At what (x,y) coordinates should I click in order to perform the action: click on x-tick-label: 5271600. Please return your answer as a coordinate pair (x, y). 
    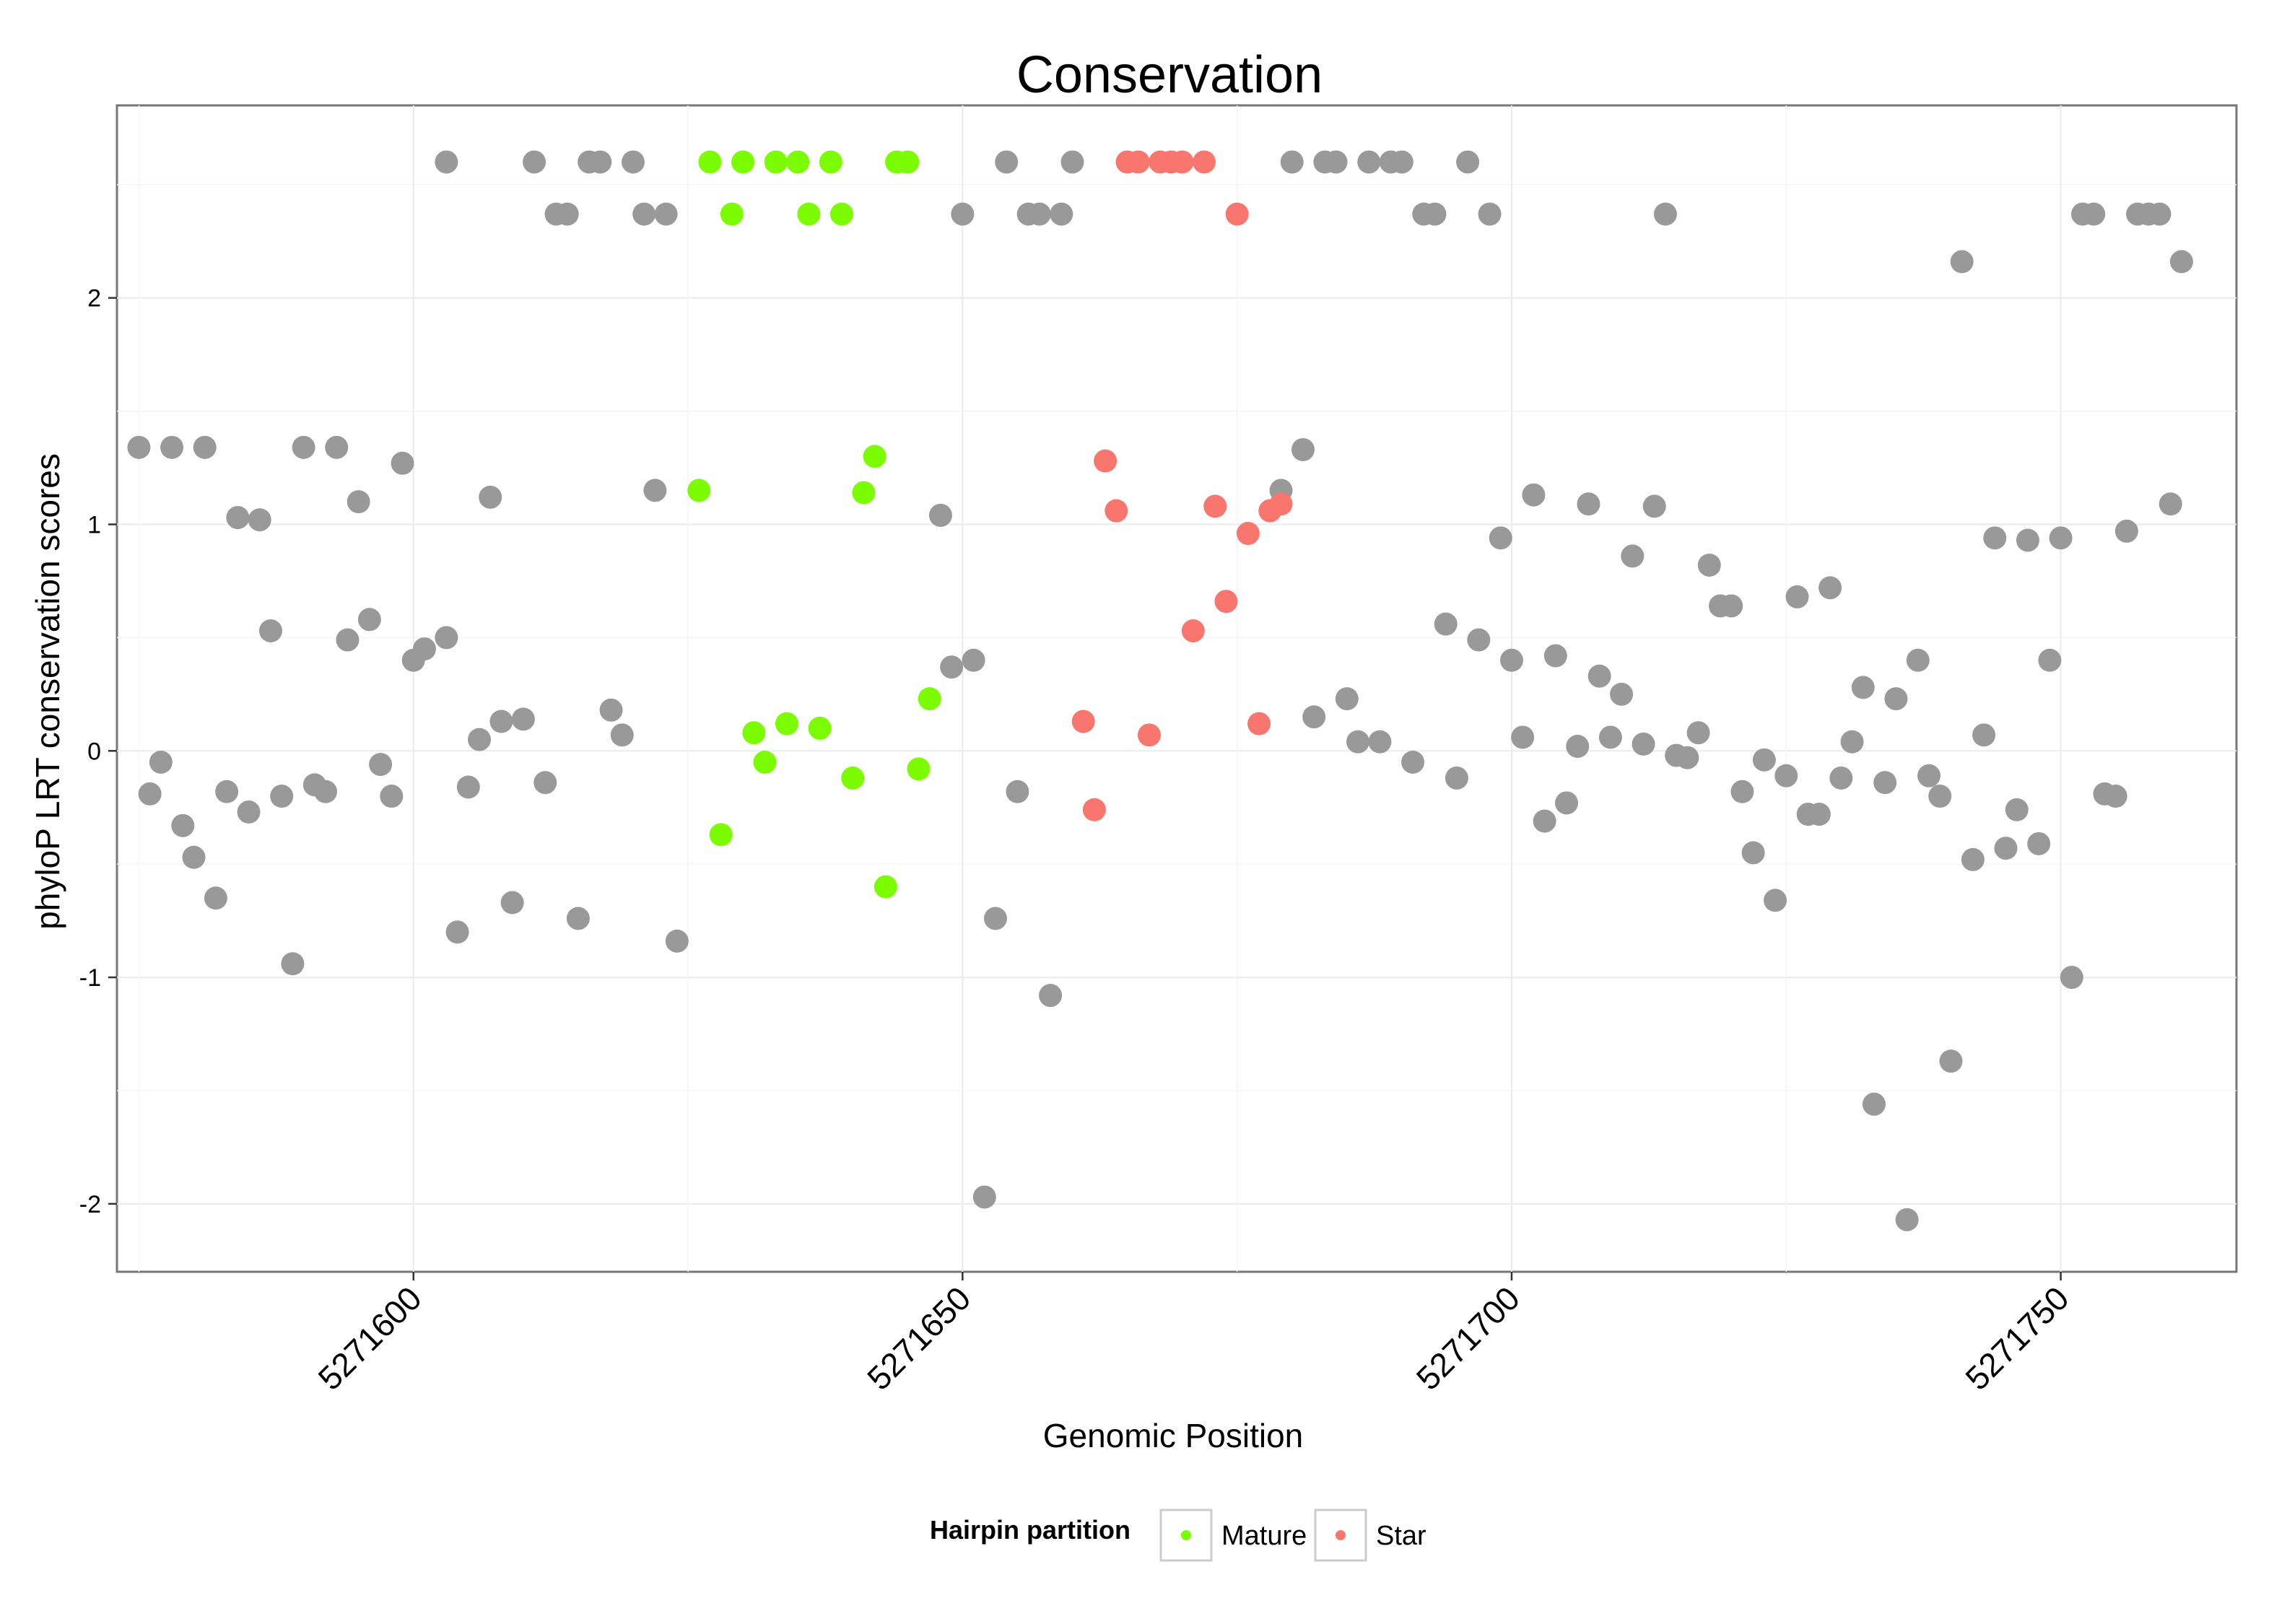
    Looking at the image, I should click on (369, 1338).